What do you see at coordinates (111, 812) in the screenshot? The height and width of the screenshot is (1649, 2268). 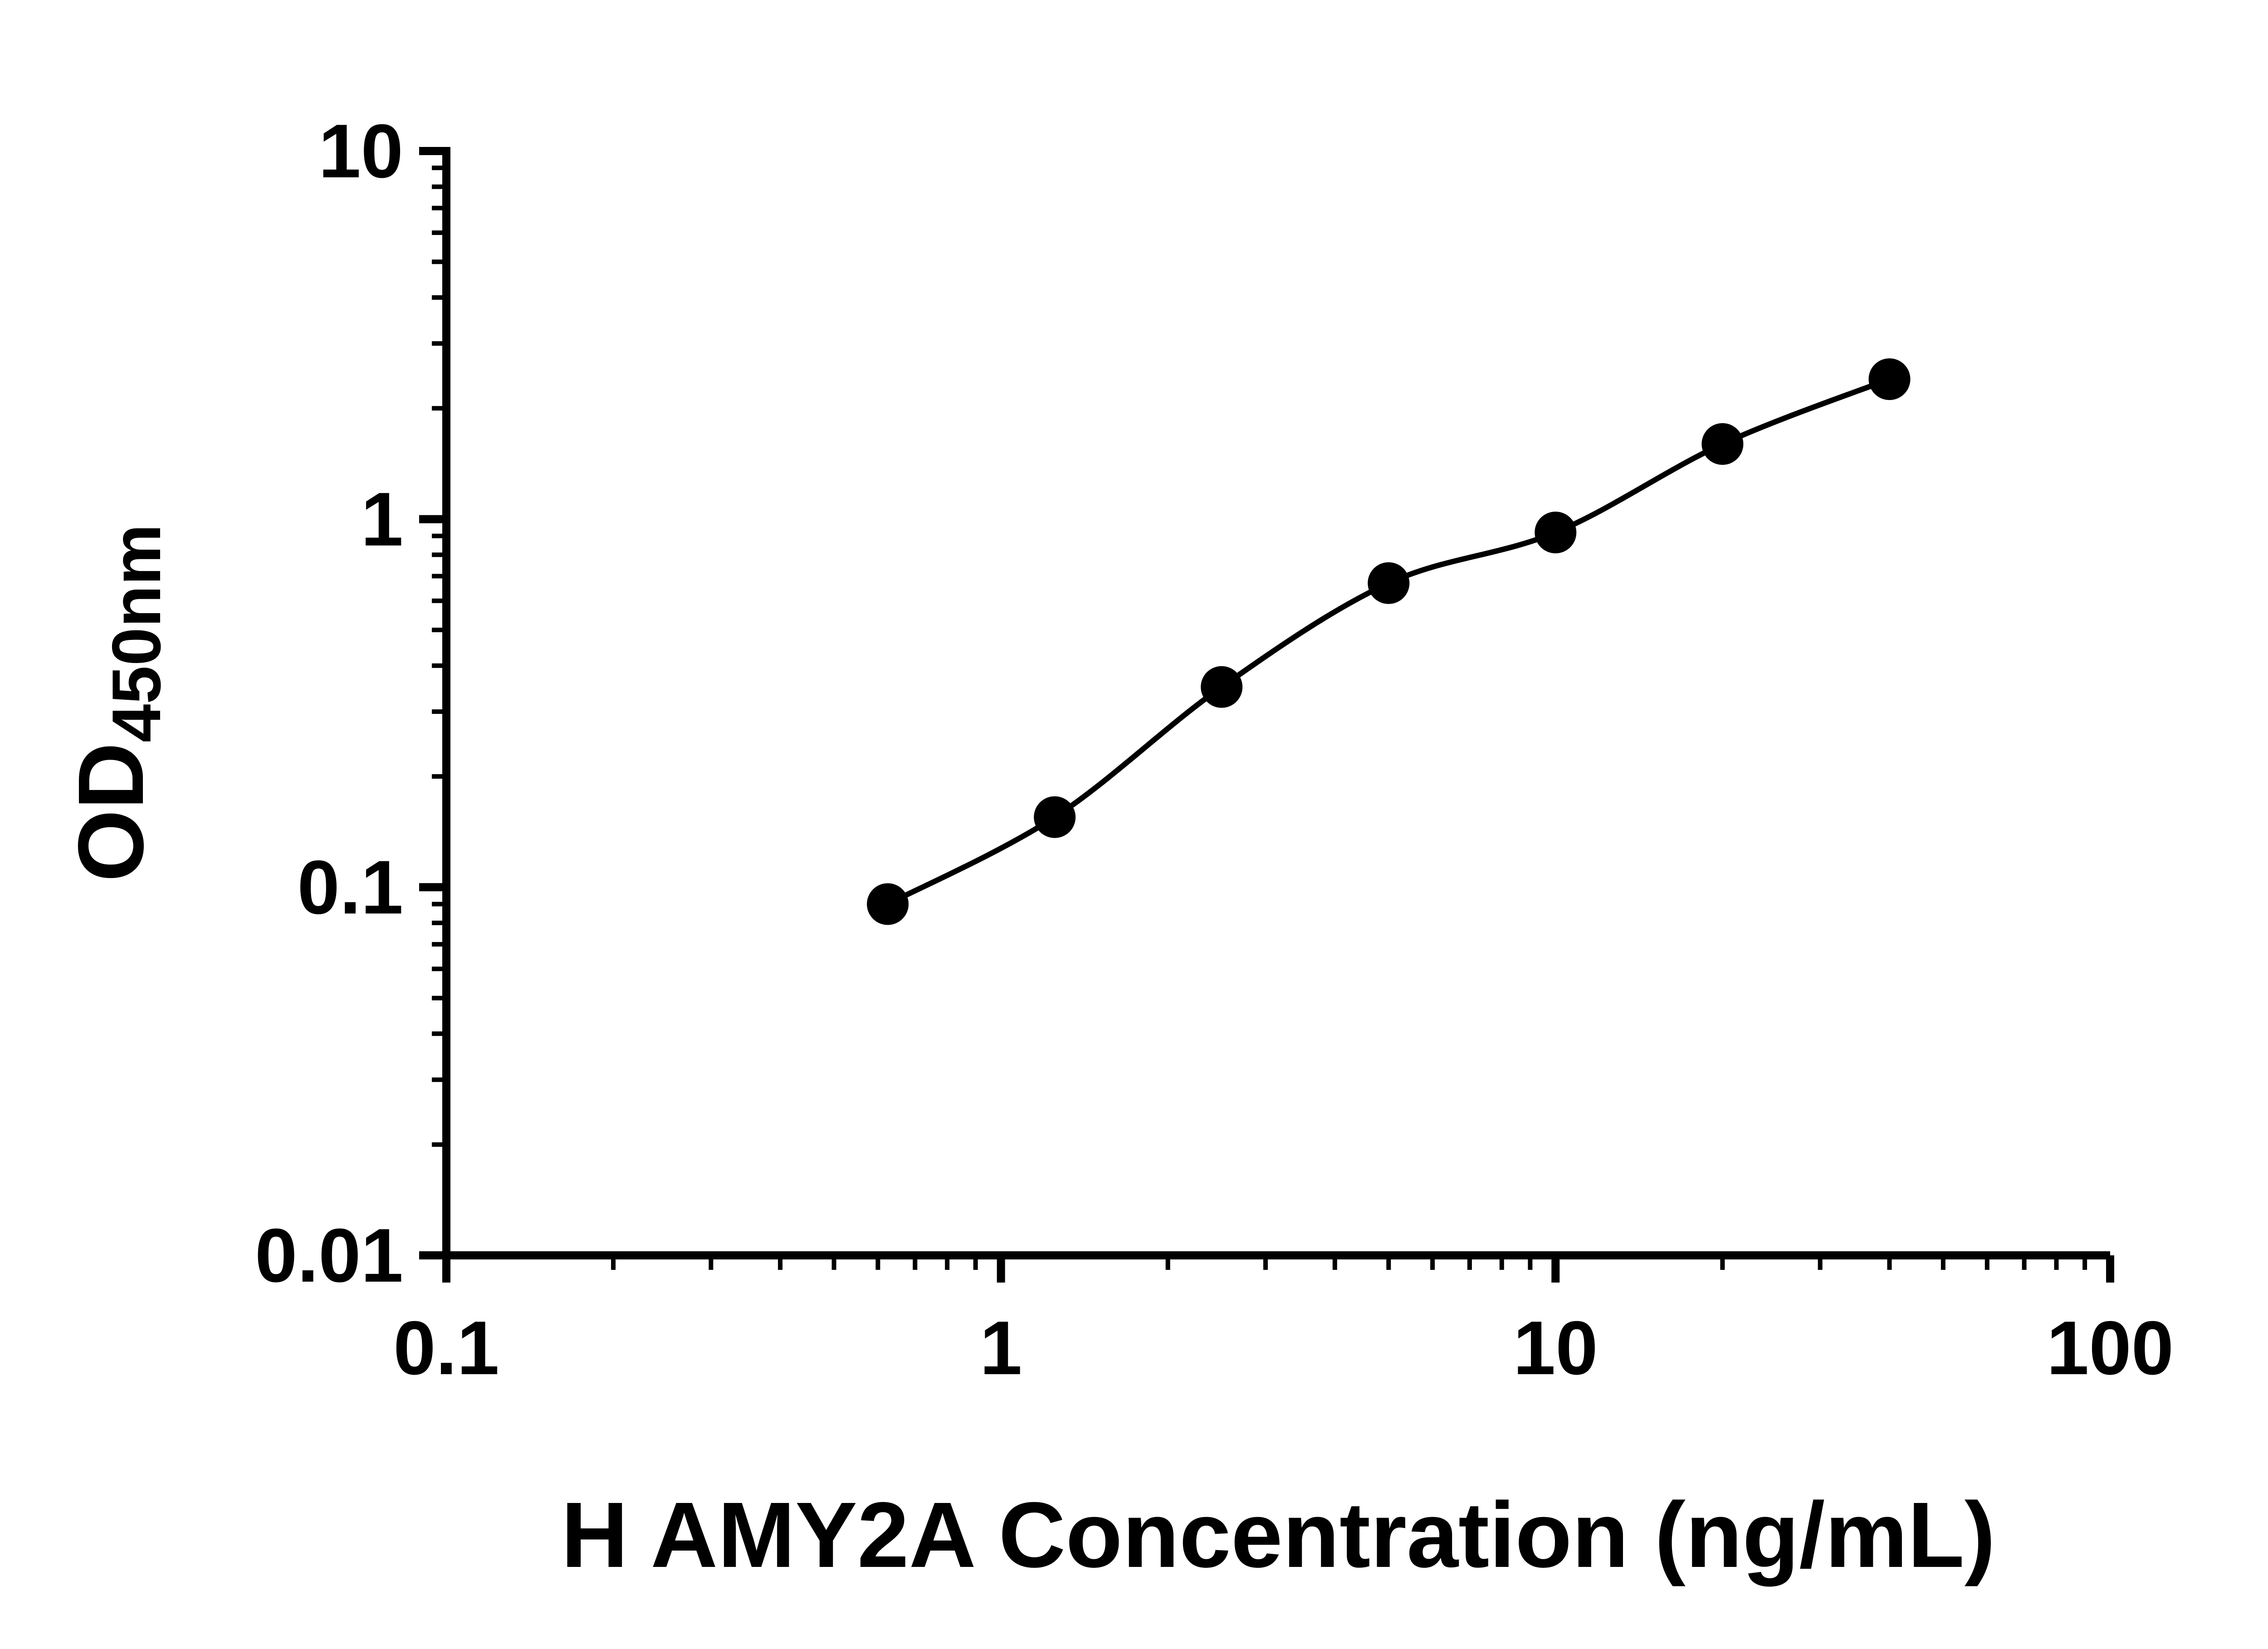 I see `y-axis-title-main: OD` at bounding box center [111, 812].